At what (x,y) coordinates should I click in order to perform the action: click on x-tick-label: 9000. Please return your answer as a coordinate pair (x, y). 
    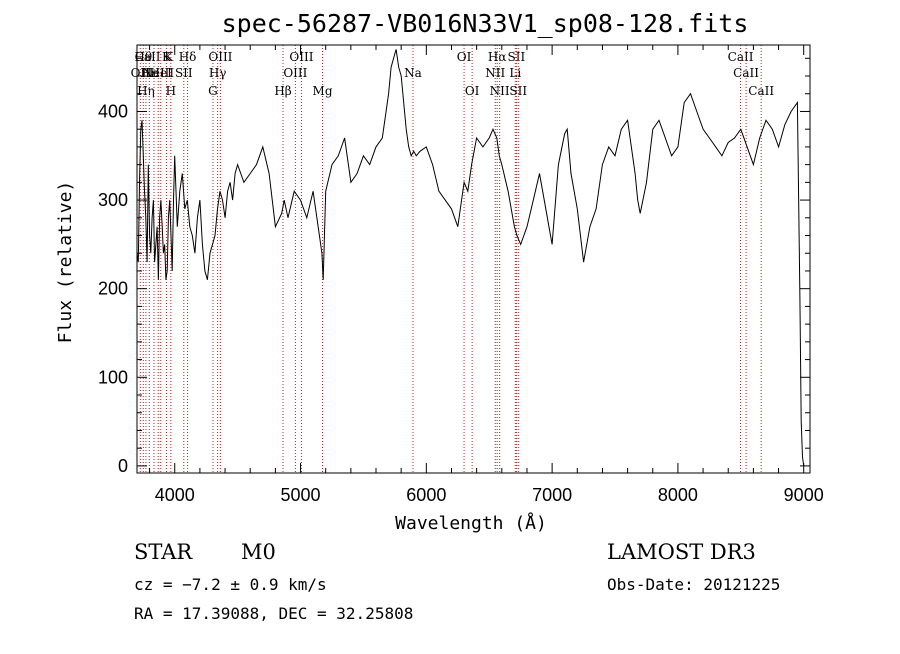
    Looking at the image, I should click on (804, 495).